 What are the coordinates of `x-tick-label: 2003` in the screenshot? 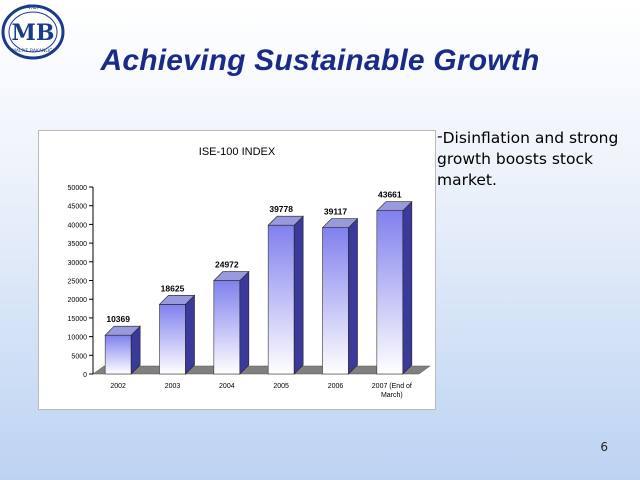 It's located at (173, 386).